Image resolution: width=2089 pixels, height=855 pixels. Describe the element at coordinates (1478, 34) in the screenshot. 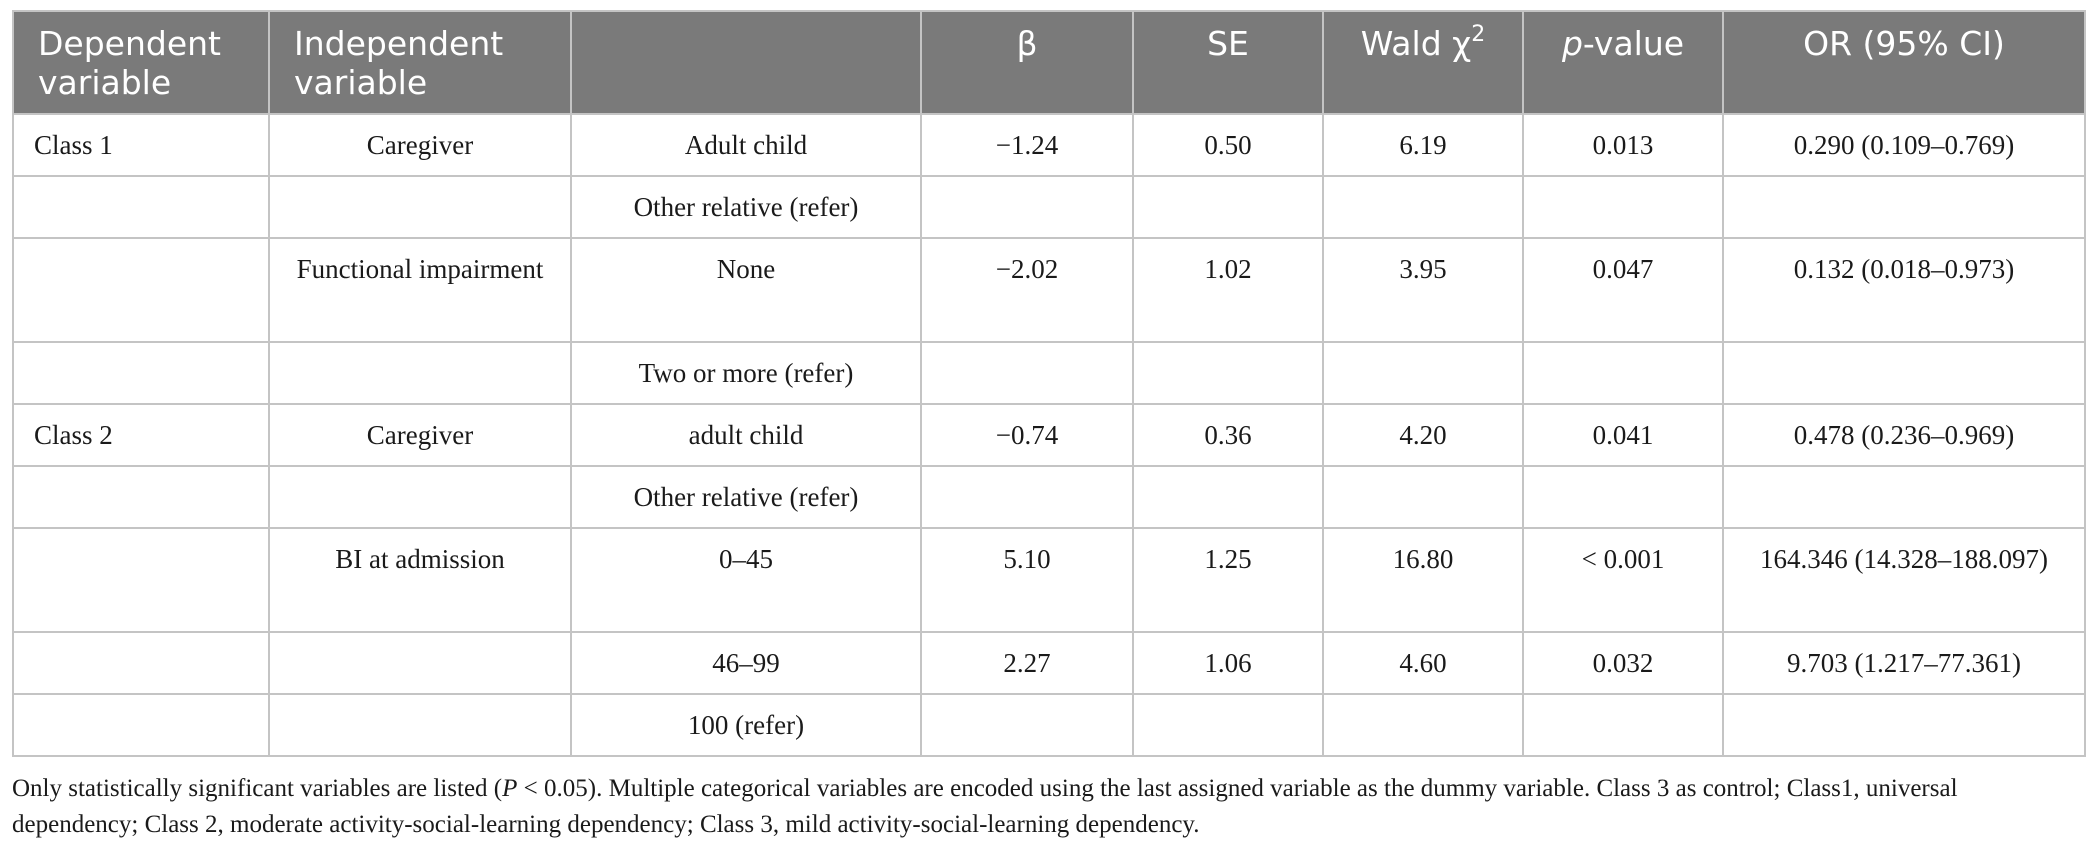

I see `header-wald-superscript: 2` at that location.